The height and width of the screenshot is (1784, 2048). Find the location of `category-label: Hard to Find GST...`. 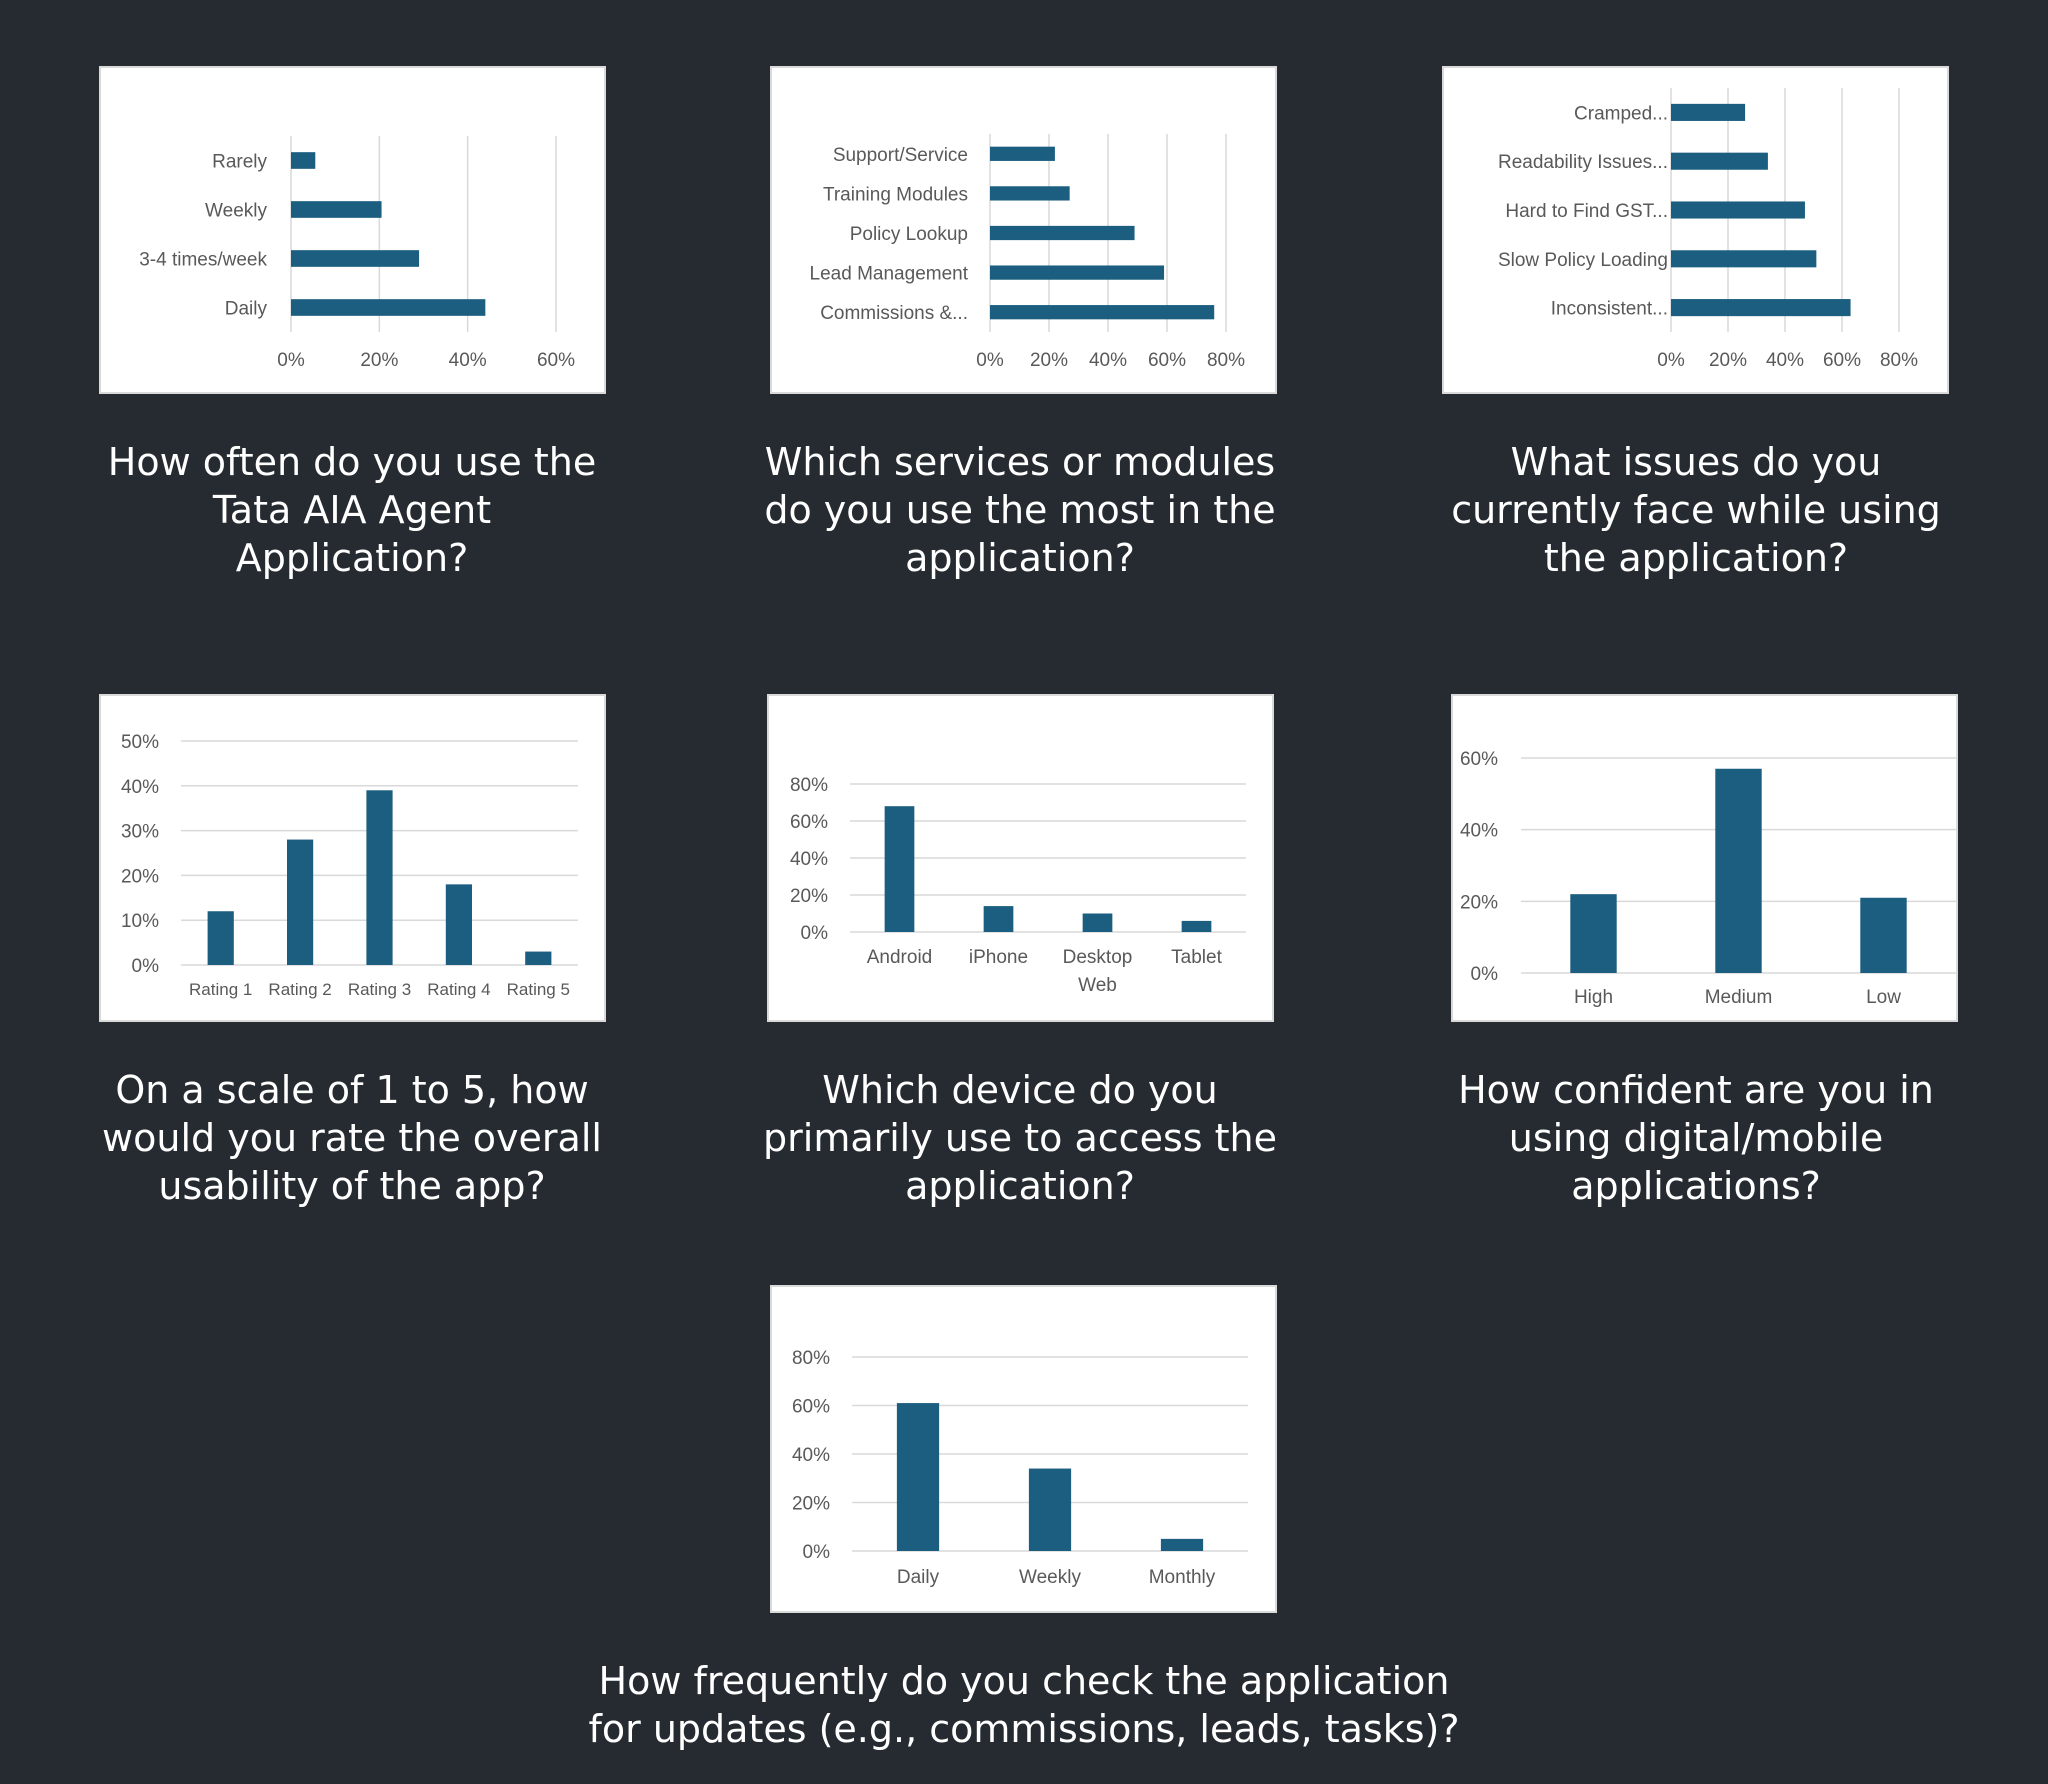

category-label: Hard to Find GST... is located at coordinates (1586, 211).